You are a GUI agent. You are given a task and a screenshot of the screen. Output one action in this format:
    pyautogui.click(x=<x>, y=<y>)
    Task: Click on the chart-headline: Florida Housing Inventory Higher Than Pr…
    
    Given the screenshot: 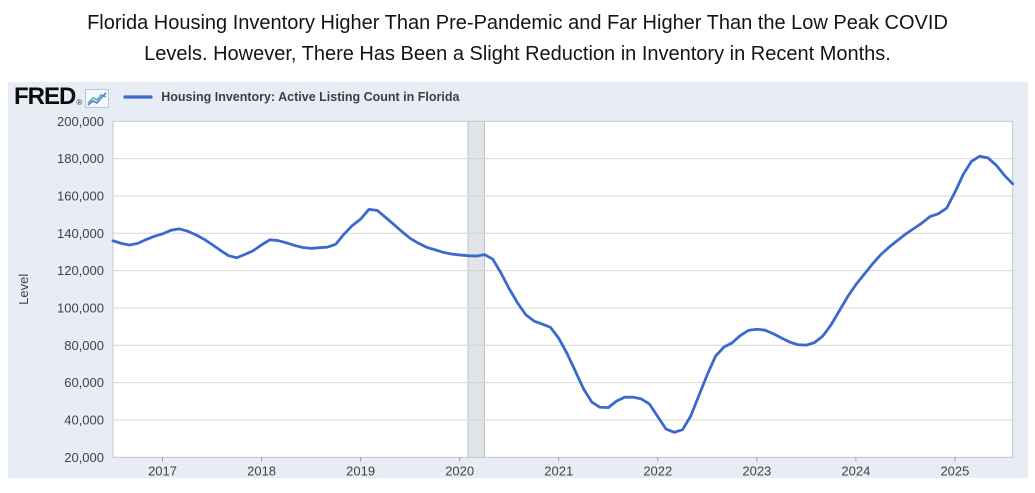 What is the action you would take?
    pyautogui.click(x=517, y=35)
    